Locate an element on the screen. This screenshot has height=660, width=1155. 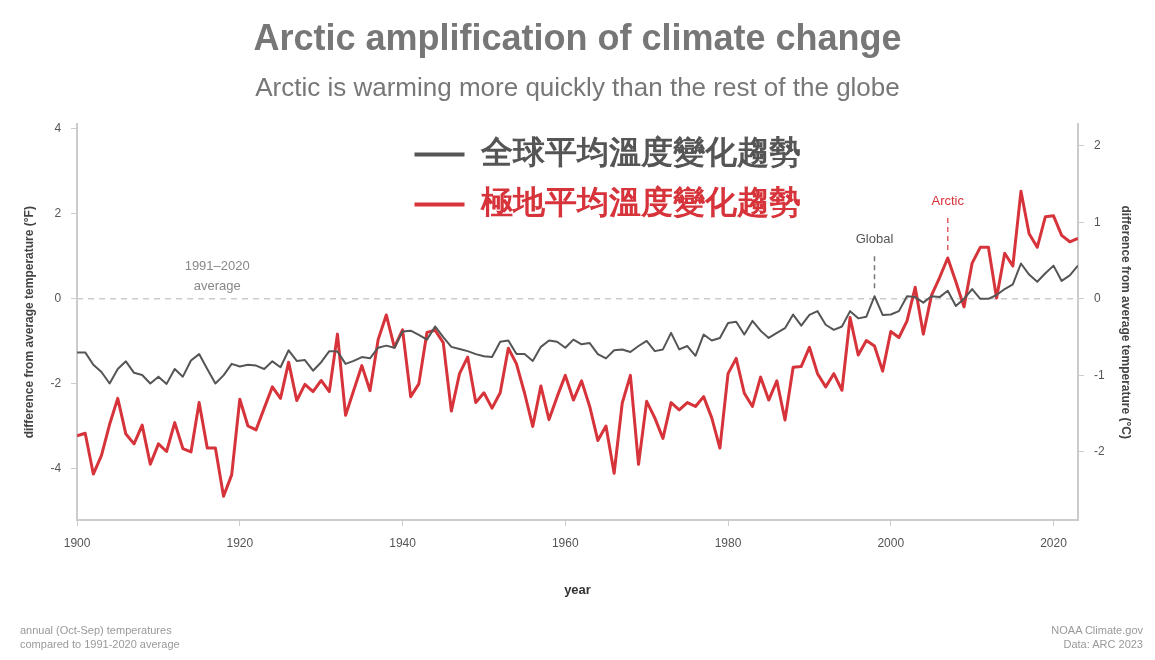
y2-tick-label: 2 is located at coordinates (1097, 145).